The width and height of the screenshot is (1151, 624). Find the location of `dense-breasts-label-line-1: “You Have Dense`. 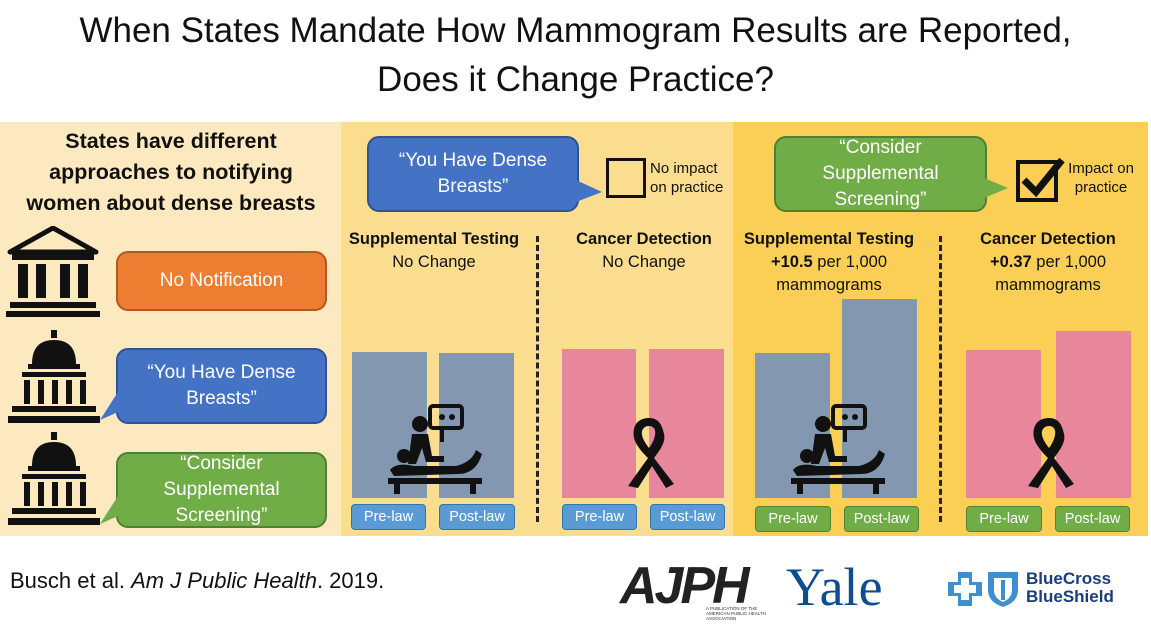

dense-breasts-label-line-1: “You Have Dense is located at coordinates (221, 372).